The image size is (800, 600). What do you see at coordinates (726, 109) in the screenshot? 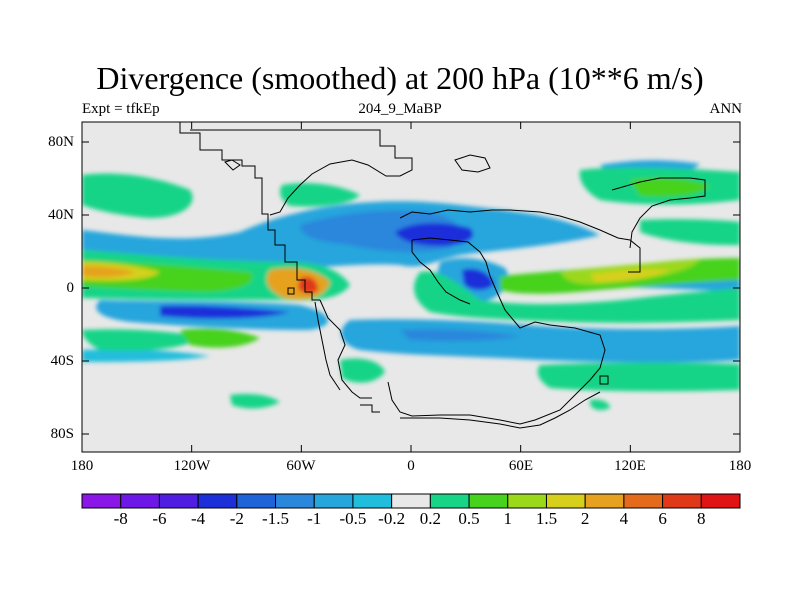
I see `season-label: ANN` at bounding box center [726, 109].